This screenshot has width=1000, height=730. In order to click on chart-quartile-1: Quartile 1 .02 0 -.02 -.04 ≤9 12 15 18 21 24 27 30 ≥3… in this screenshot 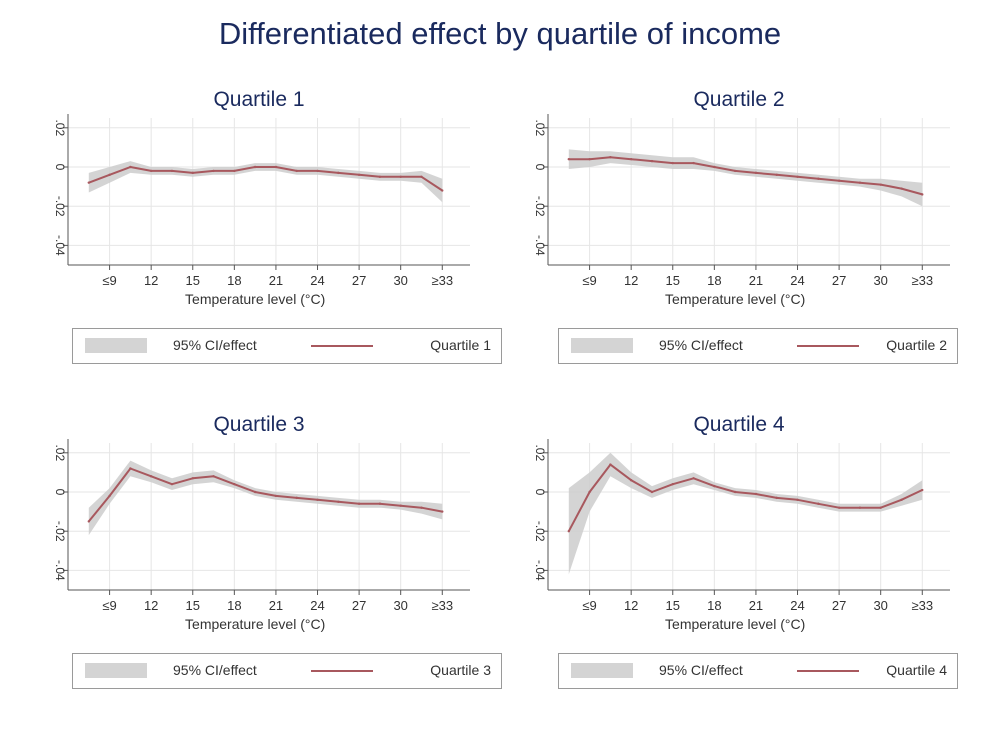, I will do `click(261, 197)`.